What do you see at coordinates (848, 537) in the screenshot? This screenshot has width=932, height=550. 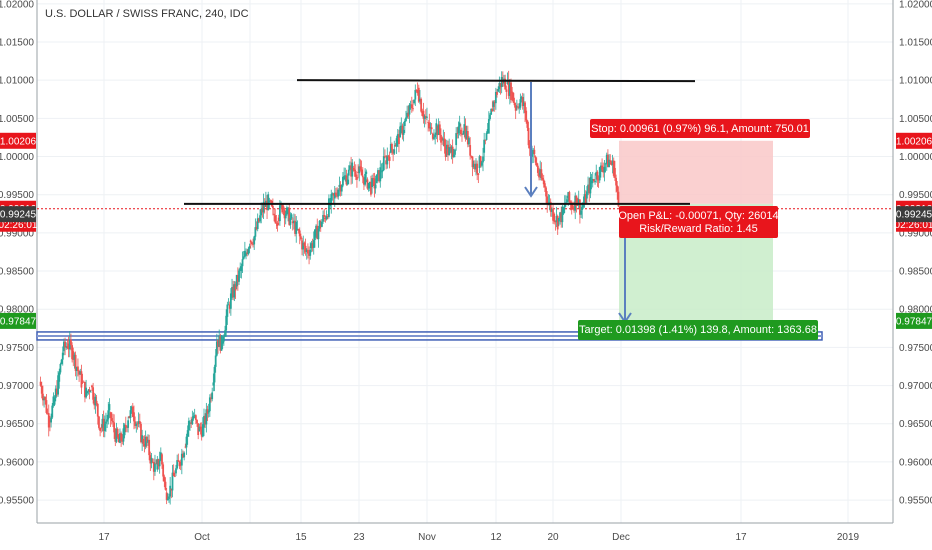 I see `x-tick-label: 2019` at bounding box center [848, 537].